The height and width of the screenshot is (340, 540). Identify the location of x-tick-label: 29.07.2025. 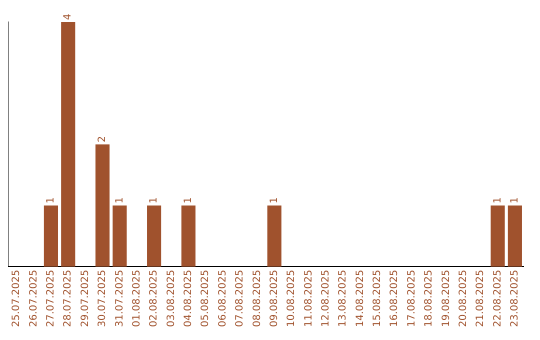
(85, 299).